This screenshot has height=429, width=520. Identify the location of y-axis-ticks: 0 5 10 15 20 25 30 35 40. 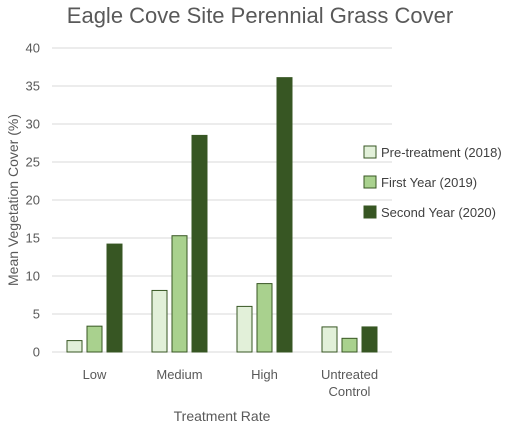
(33, 200).